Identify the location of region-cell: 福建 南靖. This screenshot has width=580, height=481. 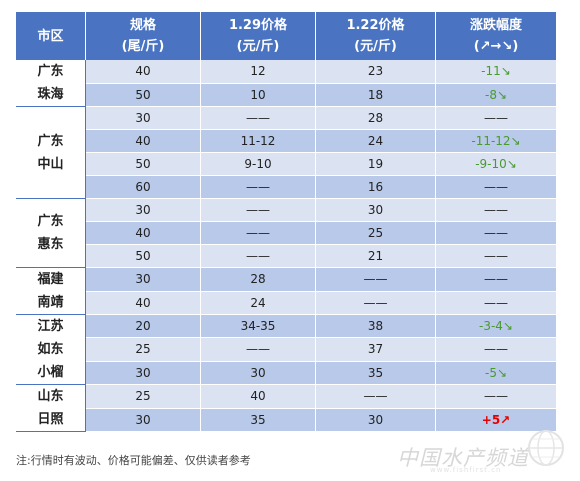
(51, 291).